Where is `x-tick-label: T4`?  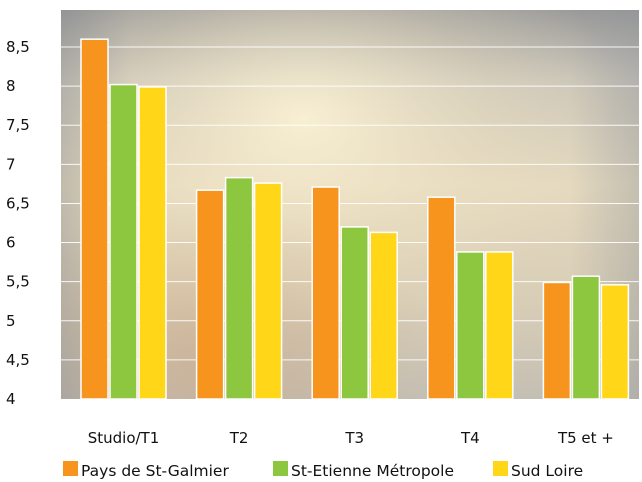 x-tick-label: T4 is located at coordinates (470, 438).